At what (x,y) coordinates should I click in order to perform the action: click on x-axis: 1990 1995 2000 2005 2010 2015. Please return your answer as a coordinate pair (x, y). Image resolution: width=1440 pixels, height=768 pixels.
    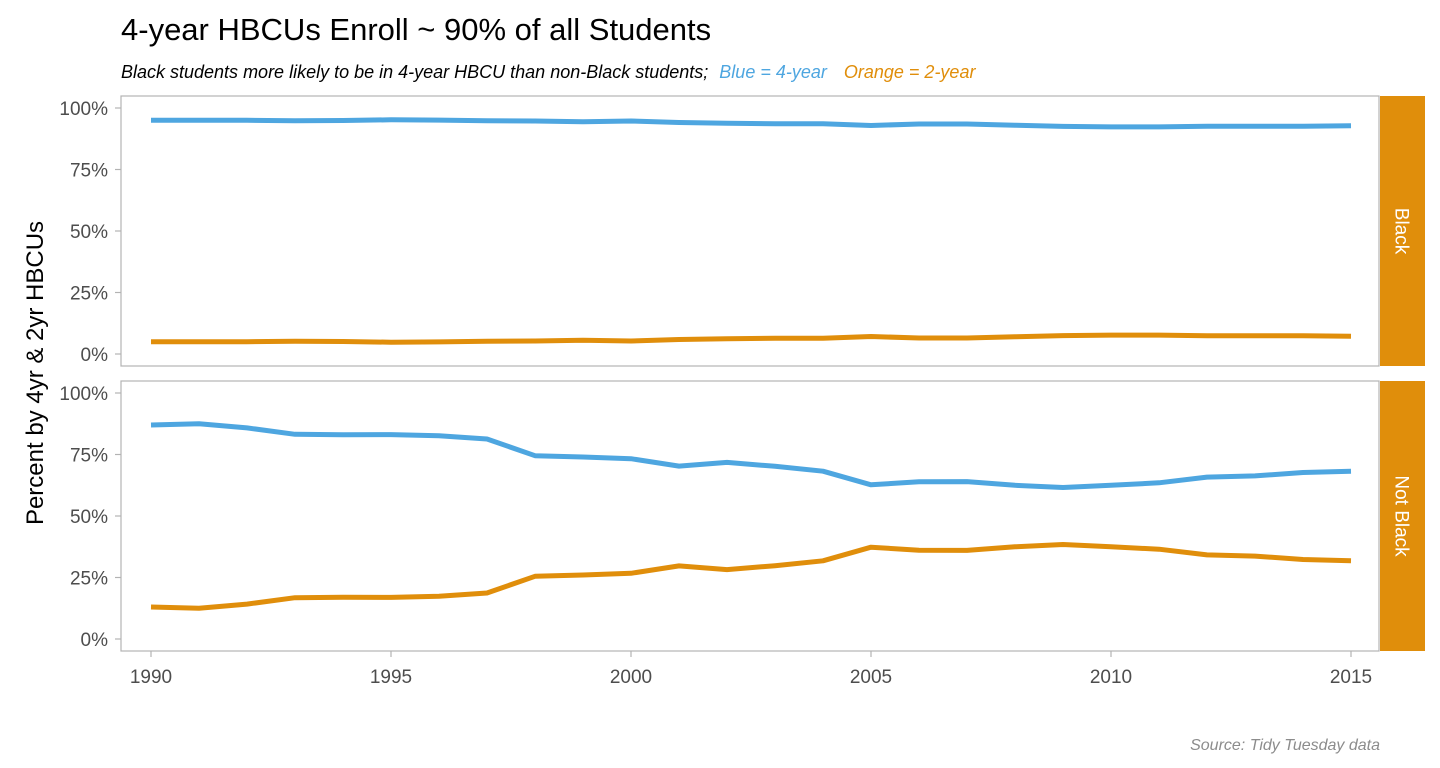
    Looking at the image, I should click on (751, 669).